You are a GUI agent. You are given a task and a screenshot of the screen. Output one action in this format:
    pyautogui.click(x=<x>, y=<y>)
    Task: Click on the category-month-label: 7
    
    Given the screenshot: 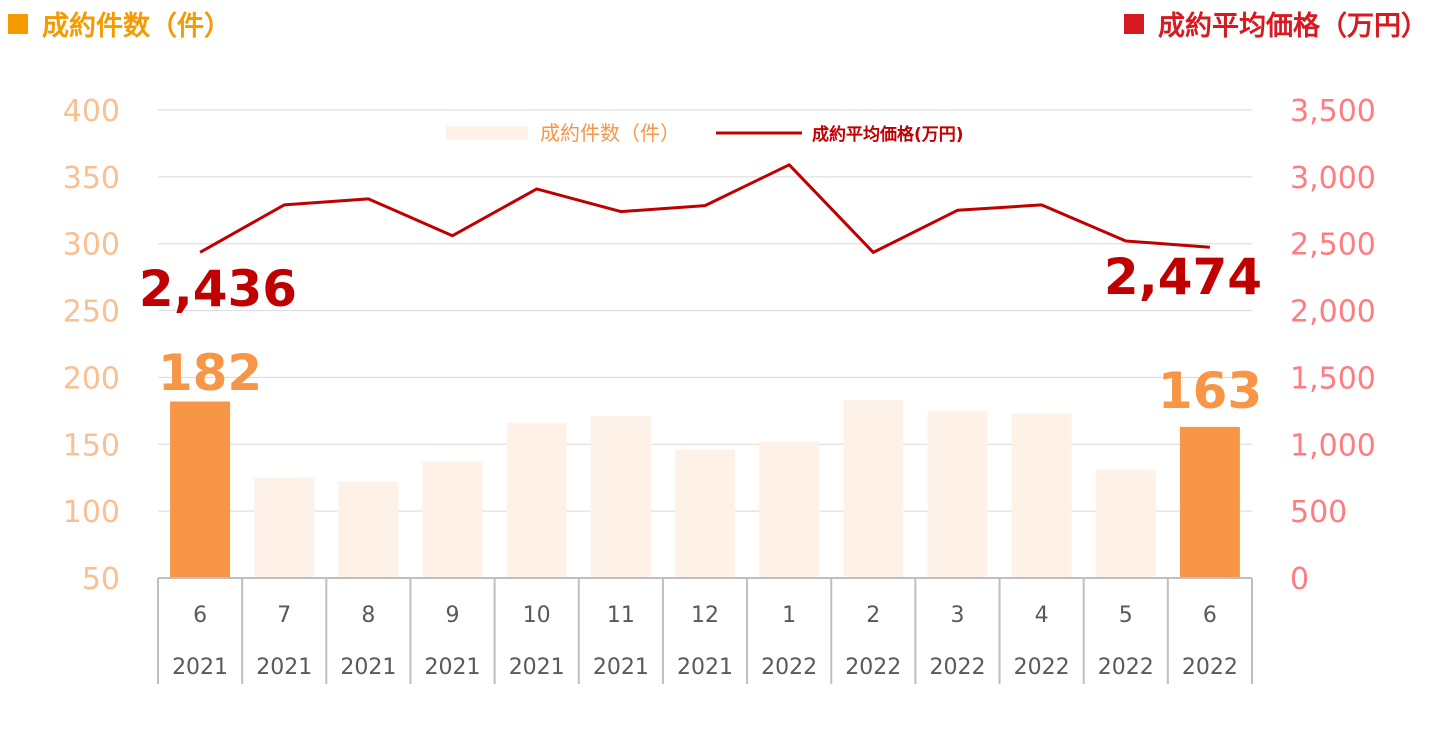 What is the action you would take?
    pyautogui.click(x=284, y=615)
    